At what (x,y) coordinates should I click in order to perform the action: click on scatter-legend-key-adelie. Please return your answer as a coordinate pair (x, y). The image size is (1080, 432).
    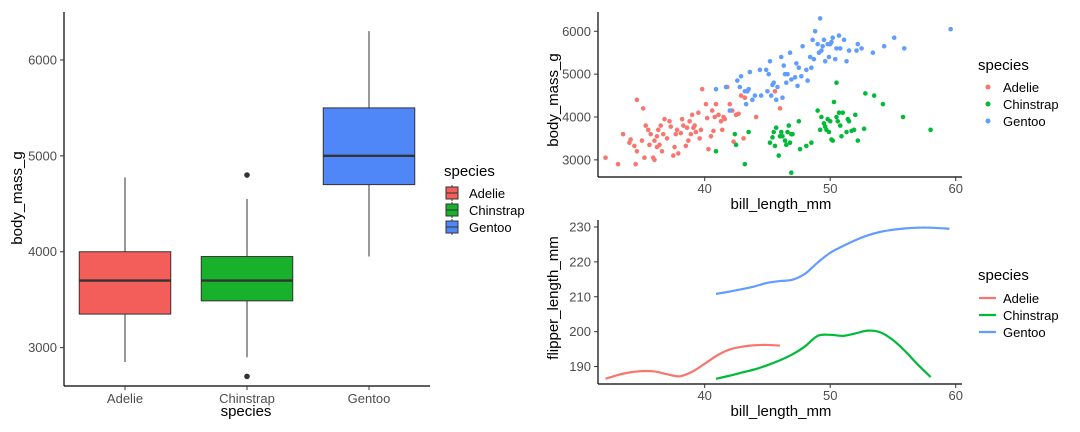
    Looking at the image, I should click on (988, 87).